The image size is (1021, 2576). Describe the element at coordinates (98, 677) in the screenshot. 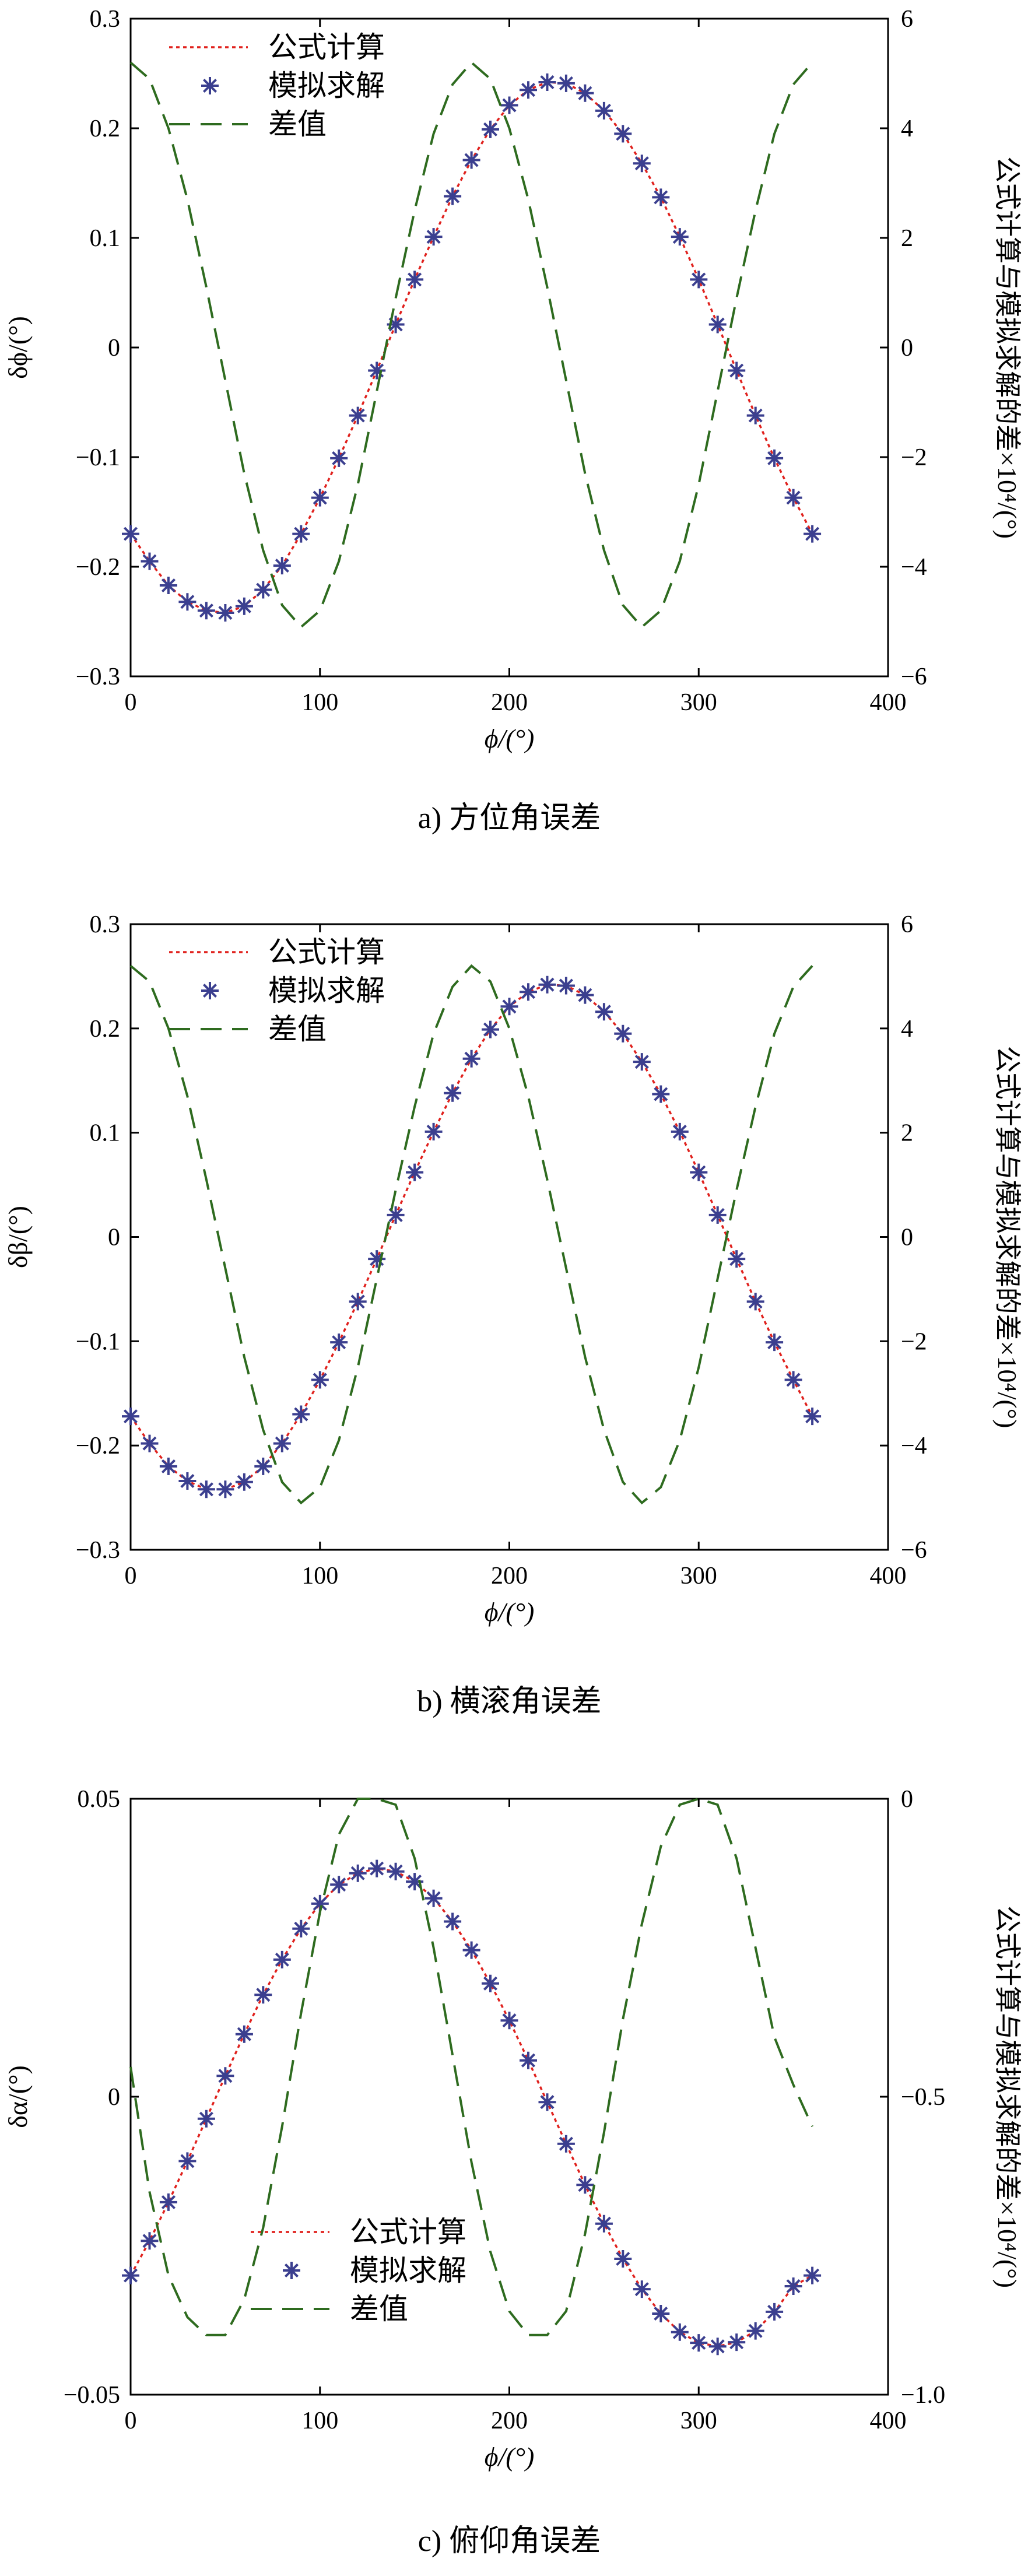

I see `y-left-tick-label: −0.3` at that location.